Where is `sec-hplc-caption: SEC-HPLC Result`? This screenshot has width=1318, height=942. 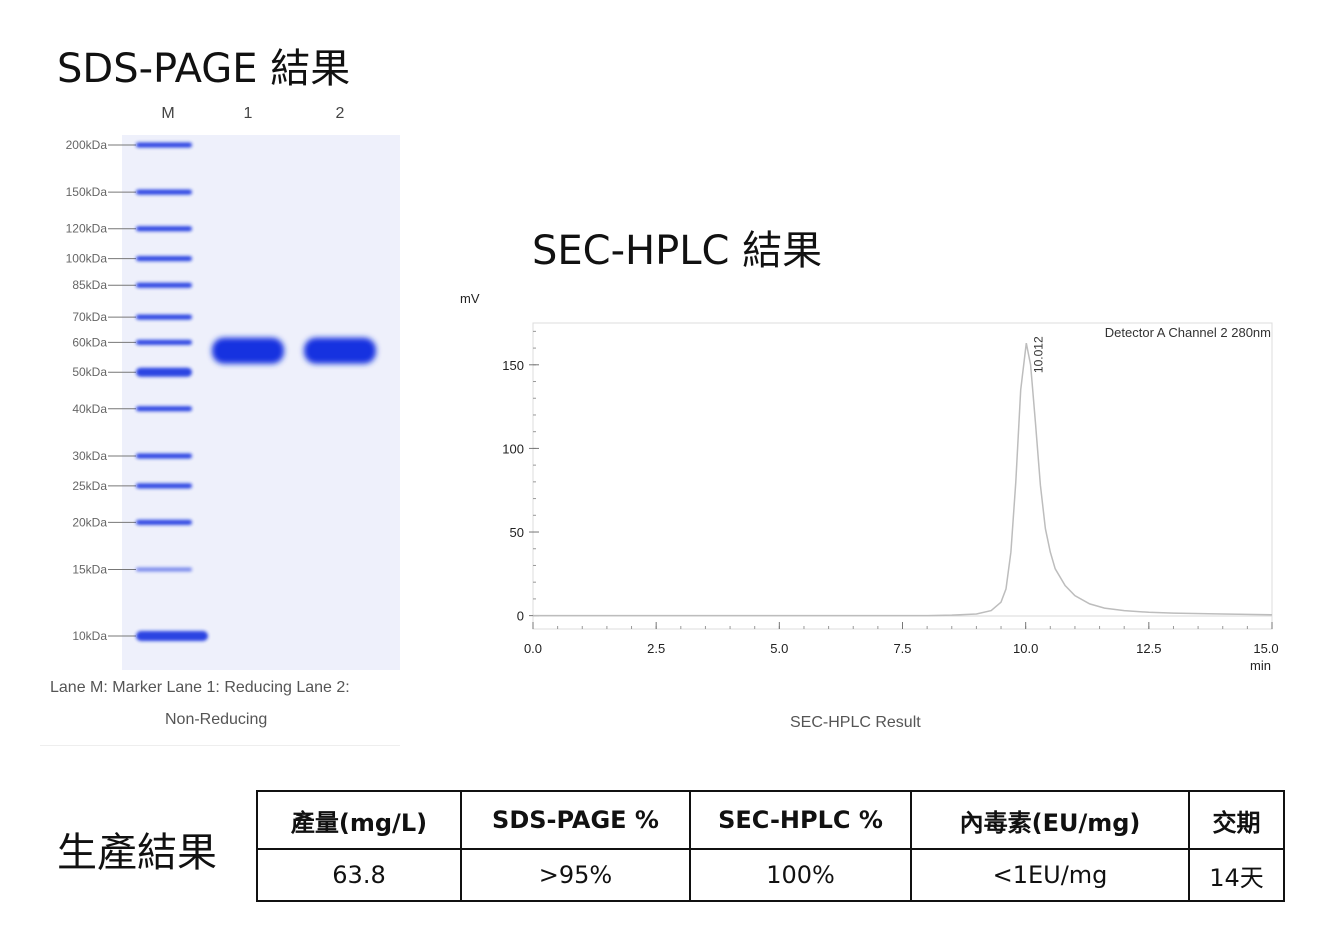 sec-hplc-caption: SEC-HPLC Result is located at coordinates (855, 722).